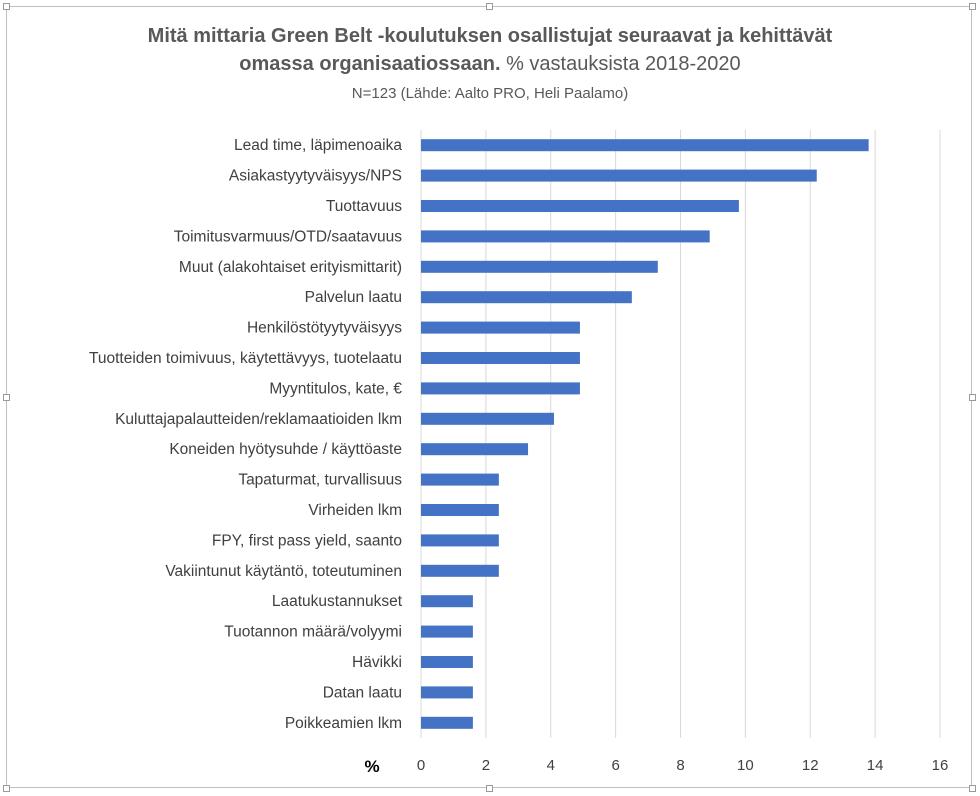  What do you see at coordinates (551, 765) in the screenshot?
I see `x-tick-label-2: 4` at bounding box center [551, 765].